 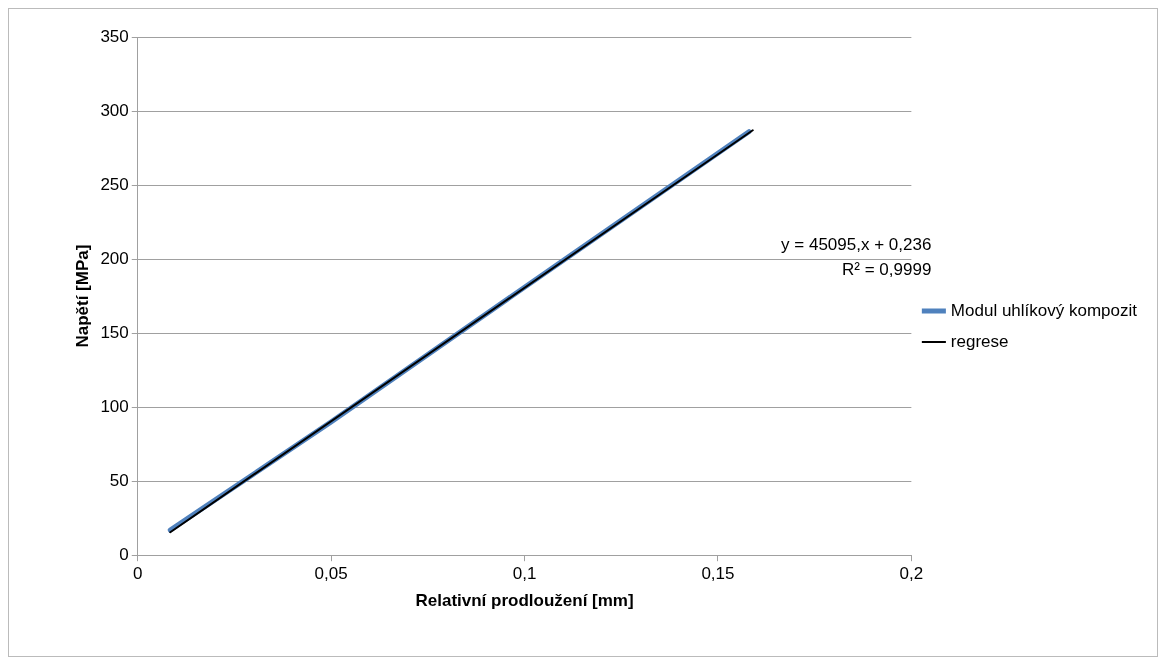 I want to click on y-tick-label: 0, so click(x=124, y=554).